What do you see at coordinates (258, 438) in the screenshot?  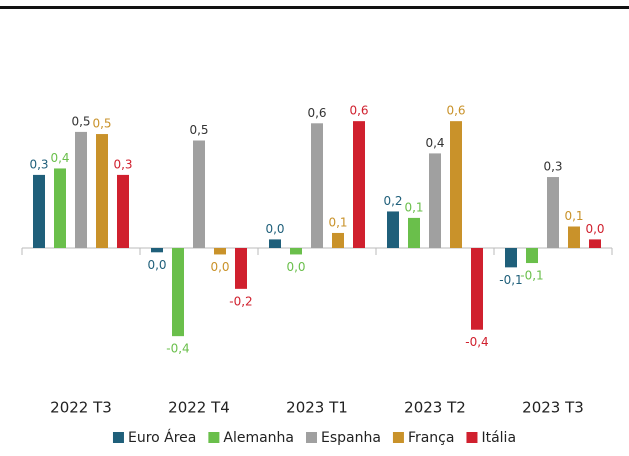 I see `legend-label: Alemanha` at bounding box center [258, 438].